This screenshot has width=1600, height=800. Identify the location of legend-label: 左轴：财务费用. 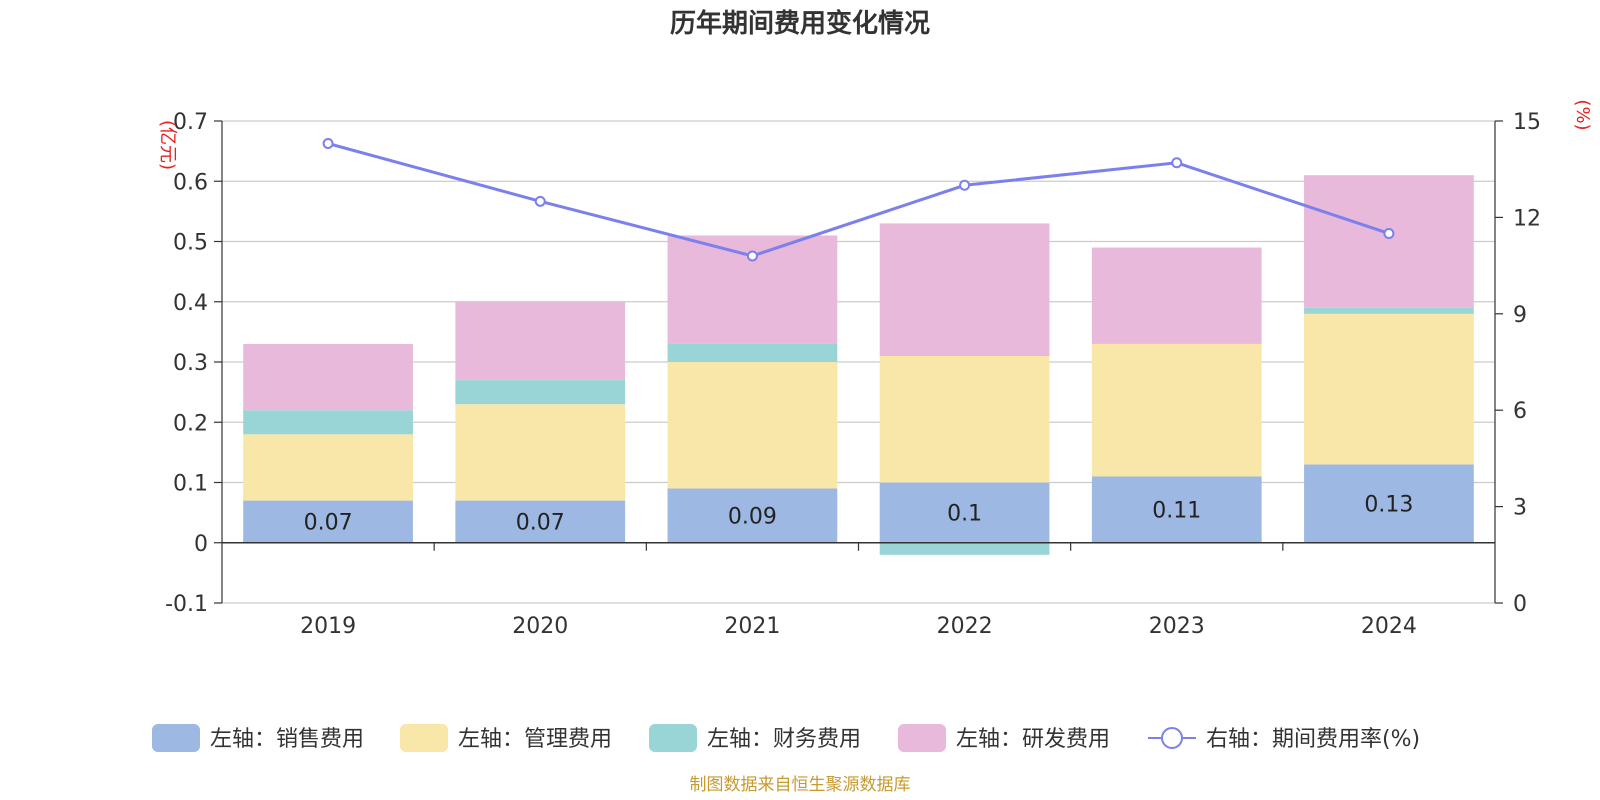
(784, 739).